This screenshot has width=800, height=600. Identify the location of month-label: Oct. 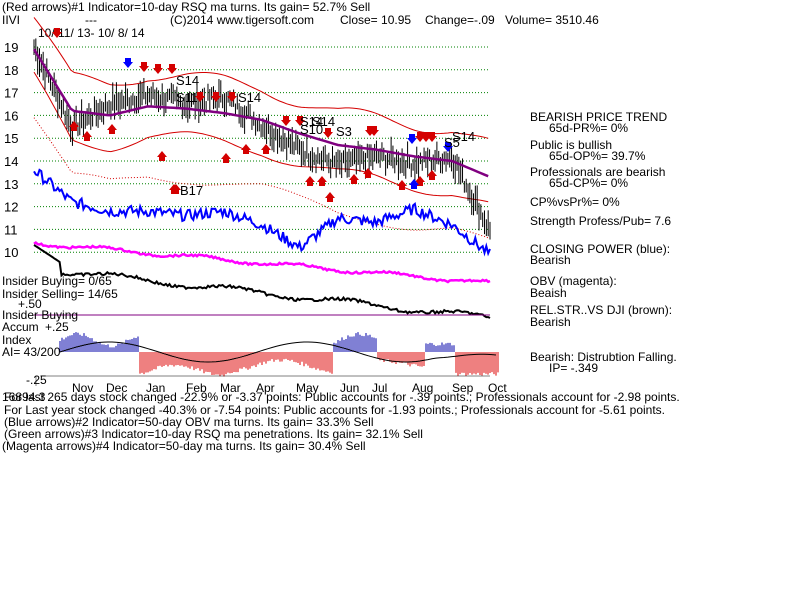
(497, 388).